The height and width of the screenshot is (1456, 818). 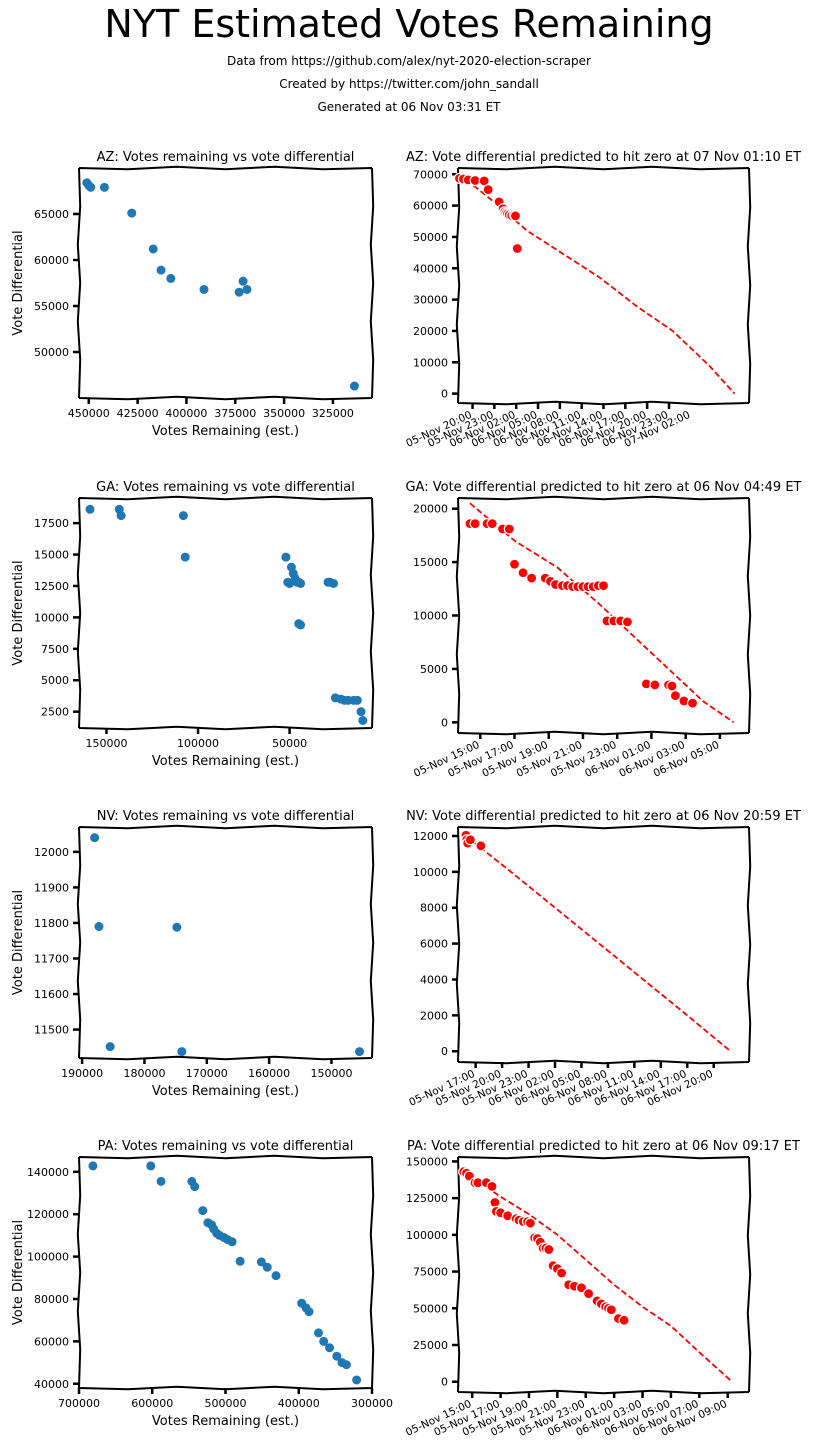 What do you see at coordinates (372, 1403) in the screenshot?
I see `x-tick-label: 300000` at bounding box center [372, 1403].